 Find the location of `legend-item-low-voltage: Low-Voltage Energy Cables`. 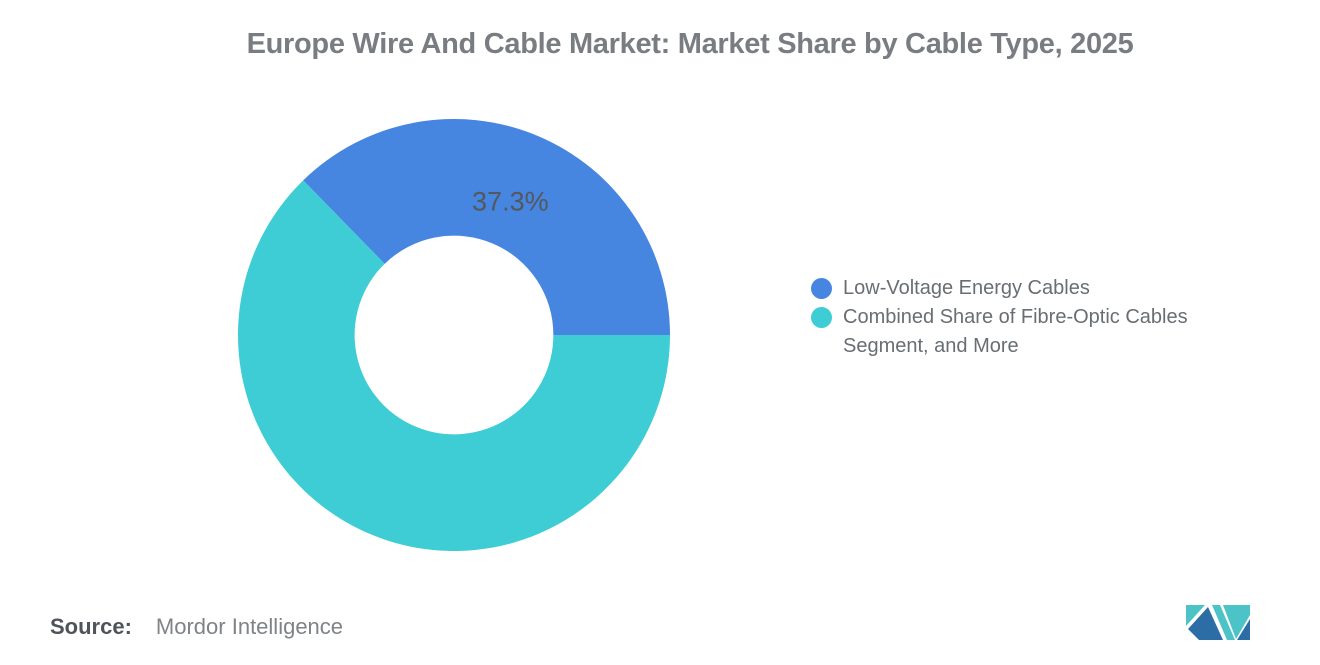

legend-item-low-voltage: Low-Voltage Energy Cables is located at coordinates (1032, 288).